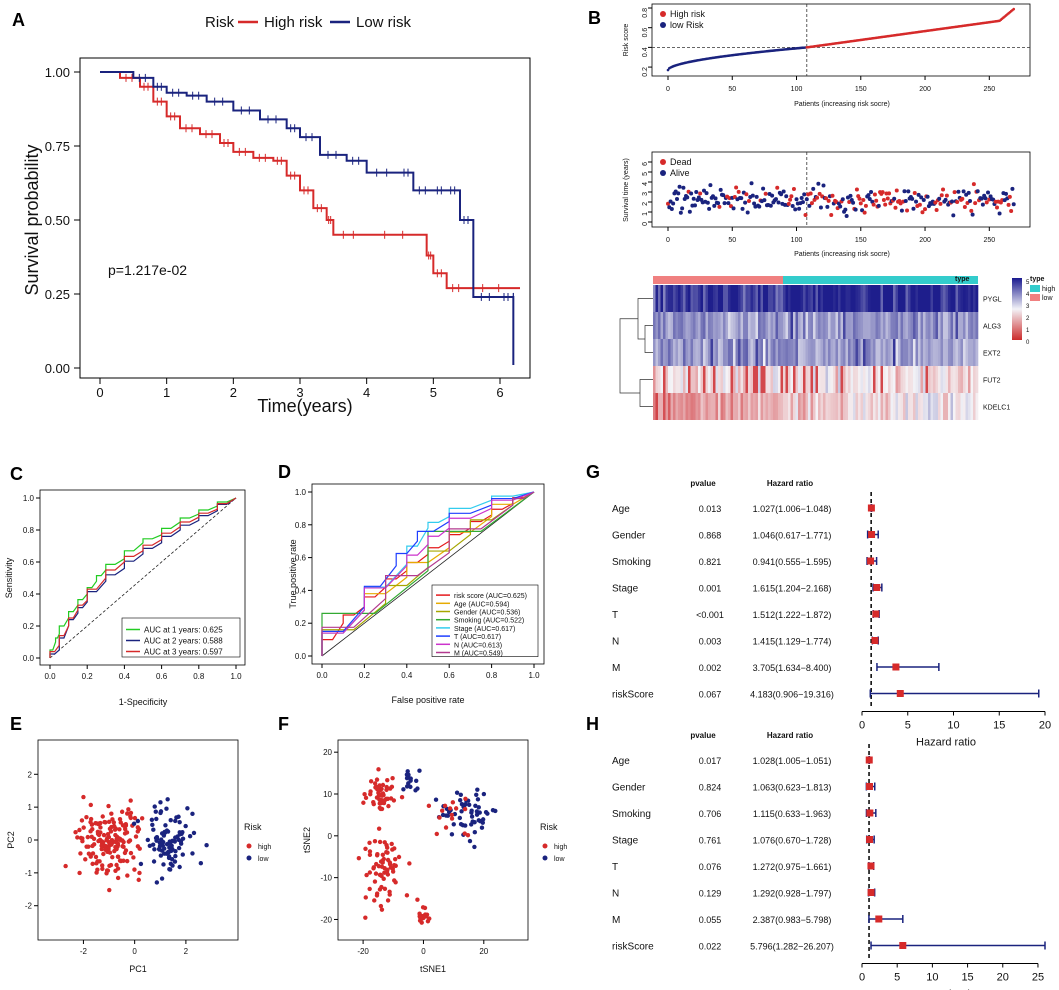  I want to click on roc-xtick-label: 0.4, so click(125, 676).